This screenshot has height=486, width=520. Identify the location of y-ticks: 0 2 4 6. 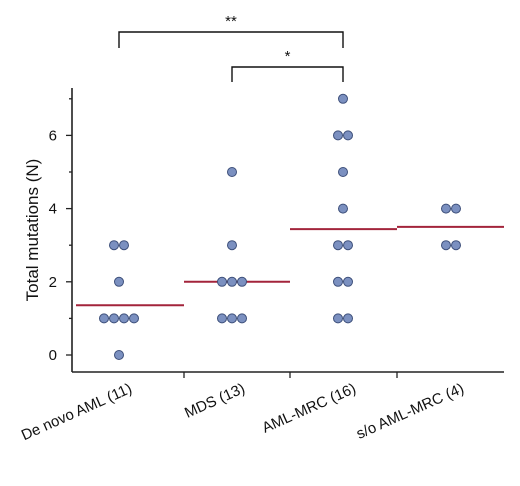
(60, 231).